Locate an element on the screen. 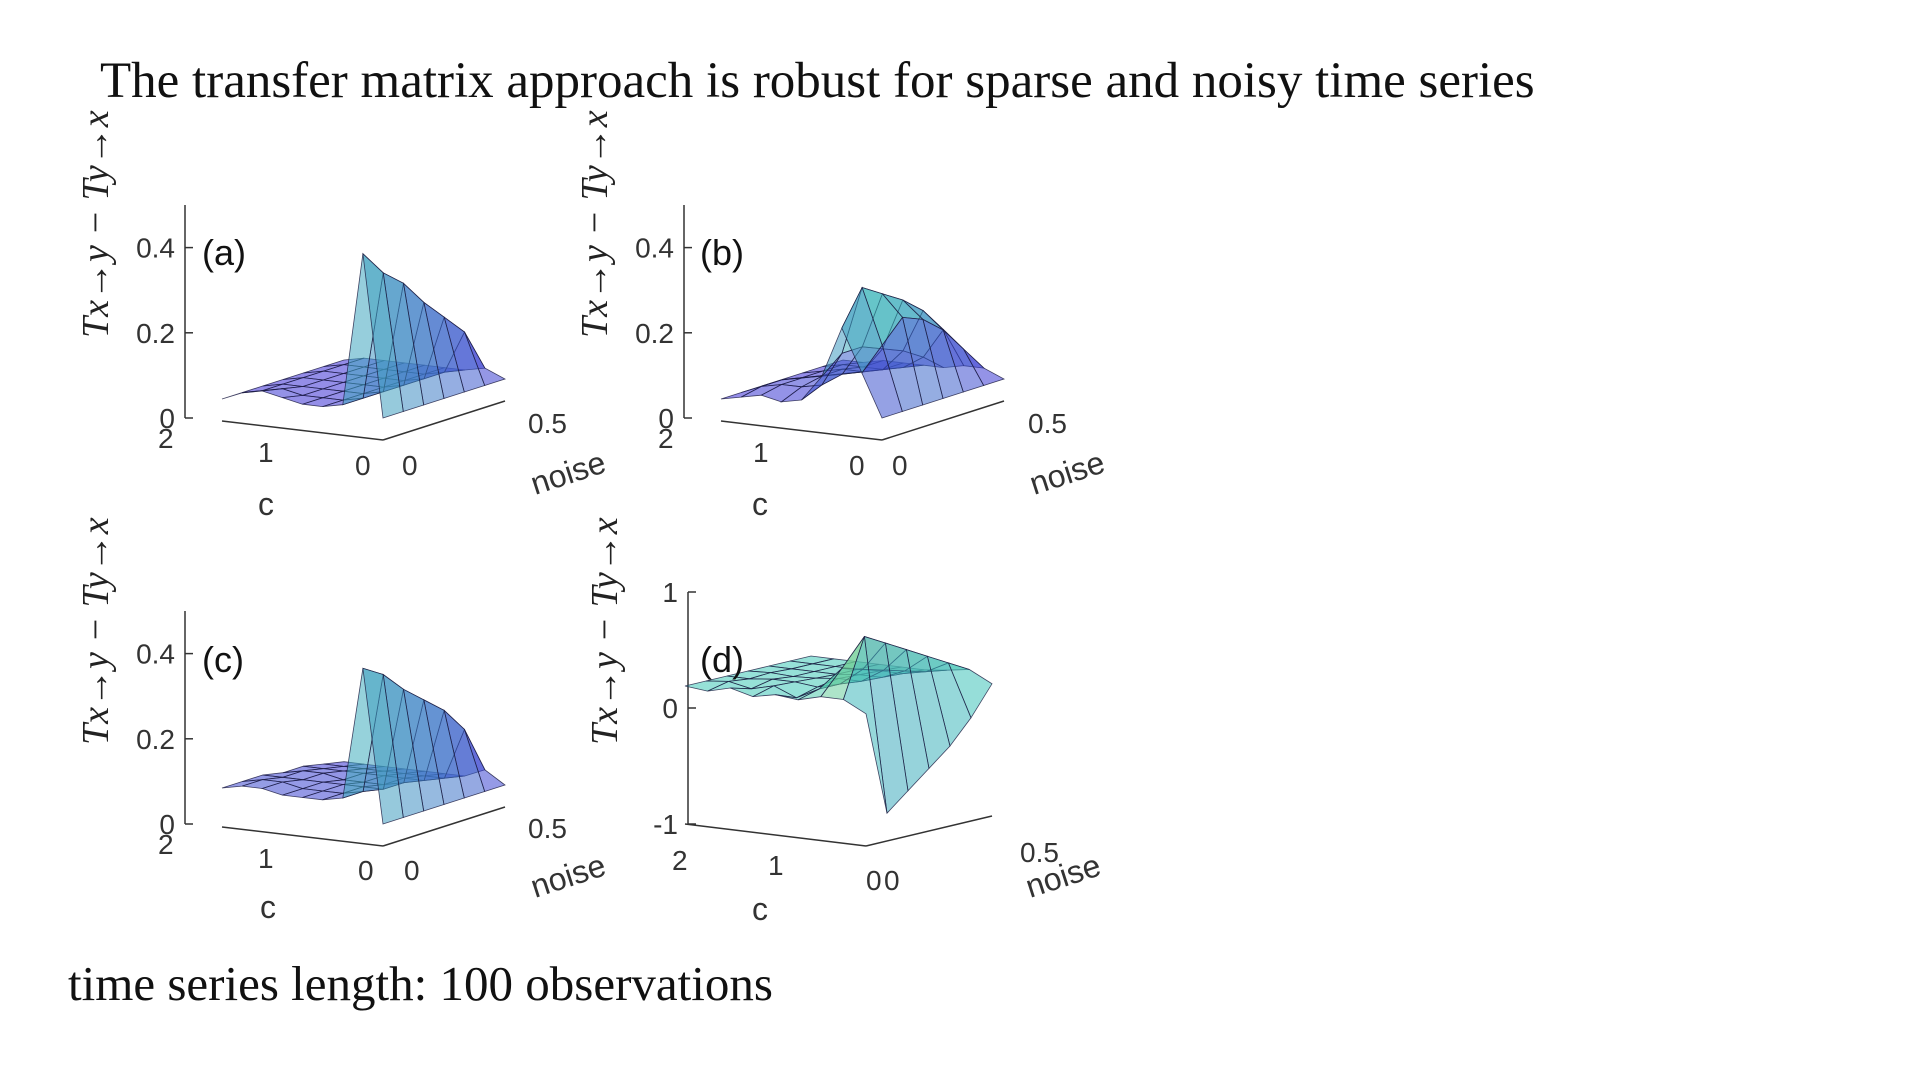 Image resolution: width=1920 pixels, height=1080 pixels. z-tick-label: -1 is located at coordinates (665, 824).